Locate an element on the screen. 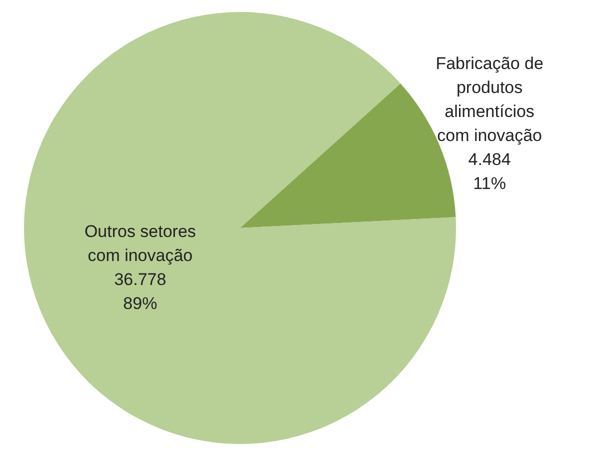 The width and height of the screenshot is (604, 455). slice-label: Outros setores com inovação is located at coordinates (140, 244).